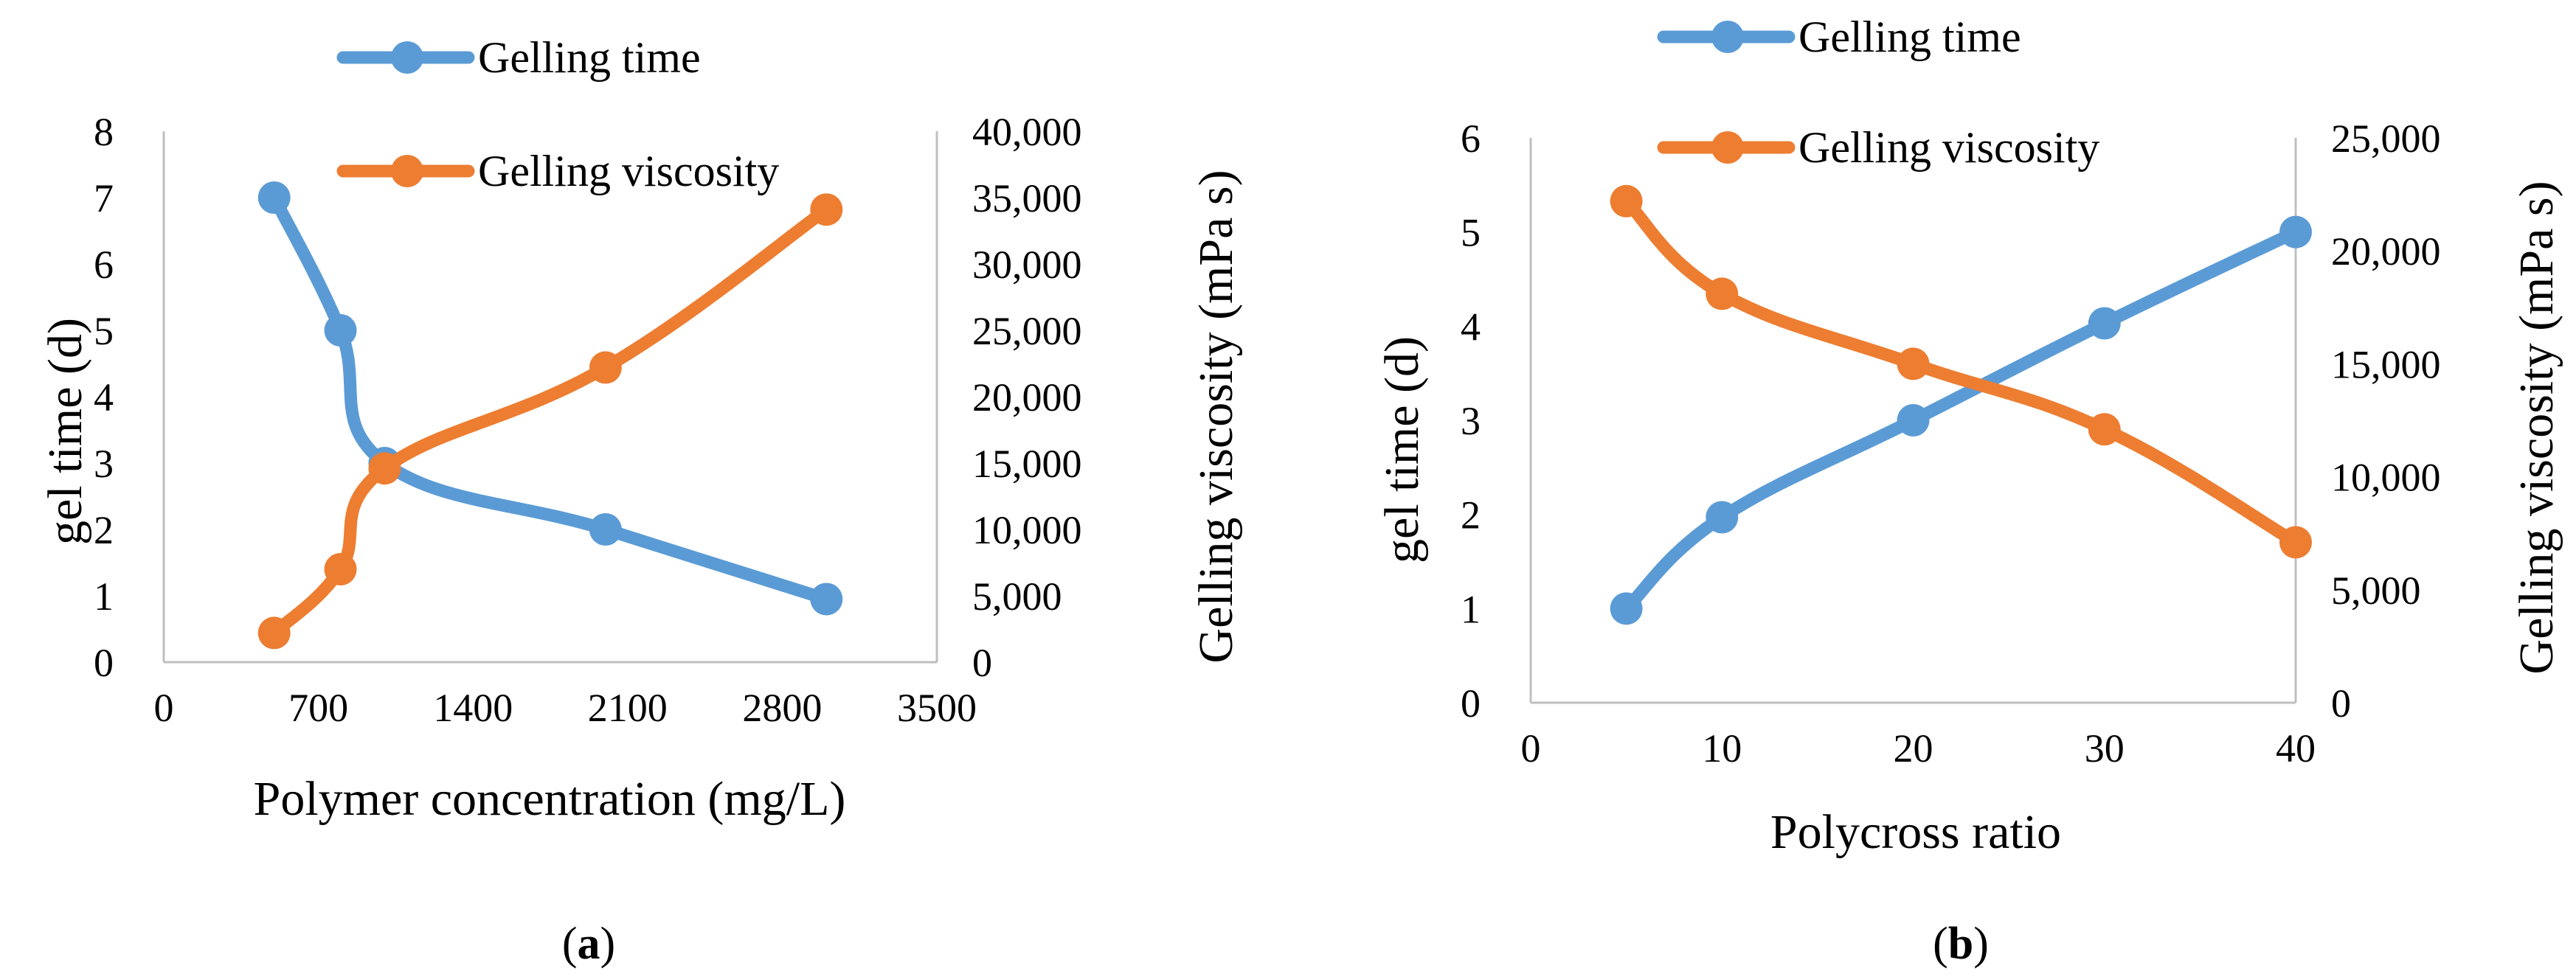 This screenshot has height=977, width=2576. What do you see at coordinates (589, 944) in the screenshot?
I see `panel-label-a: (a)` at bounding box center [589, 944].